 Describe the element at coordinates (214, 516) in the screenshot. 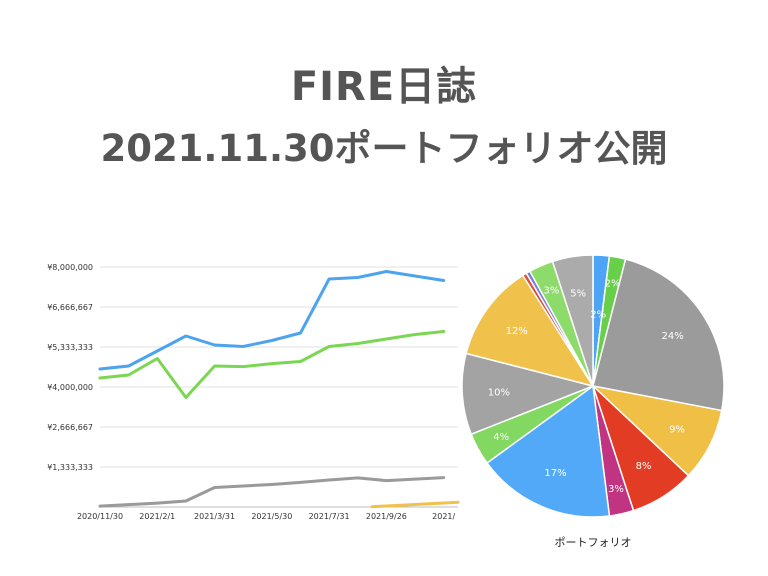

I see `x-tick-label: 2021/3/31` at that location.